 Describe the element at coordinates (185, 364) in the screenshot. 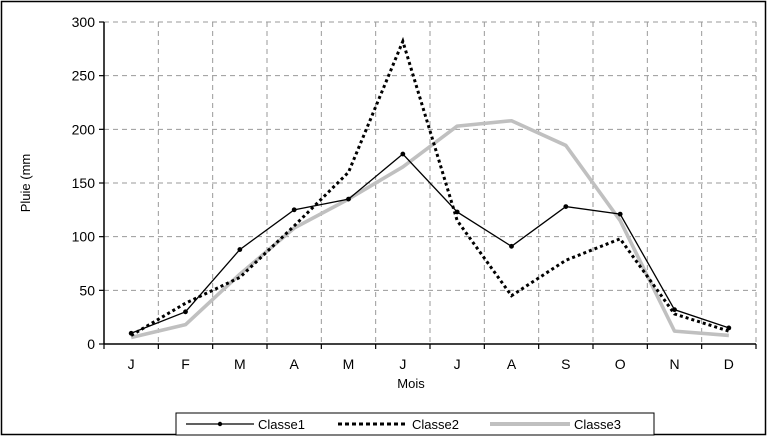

I see `x-tick-label: F` at that location.